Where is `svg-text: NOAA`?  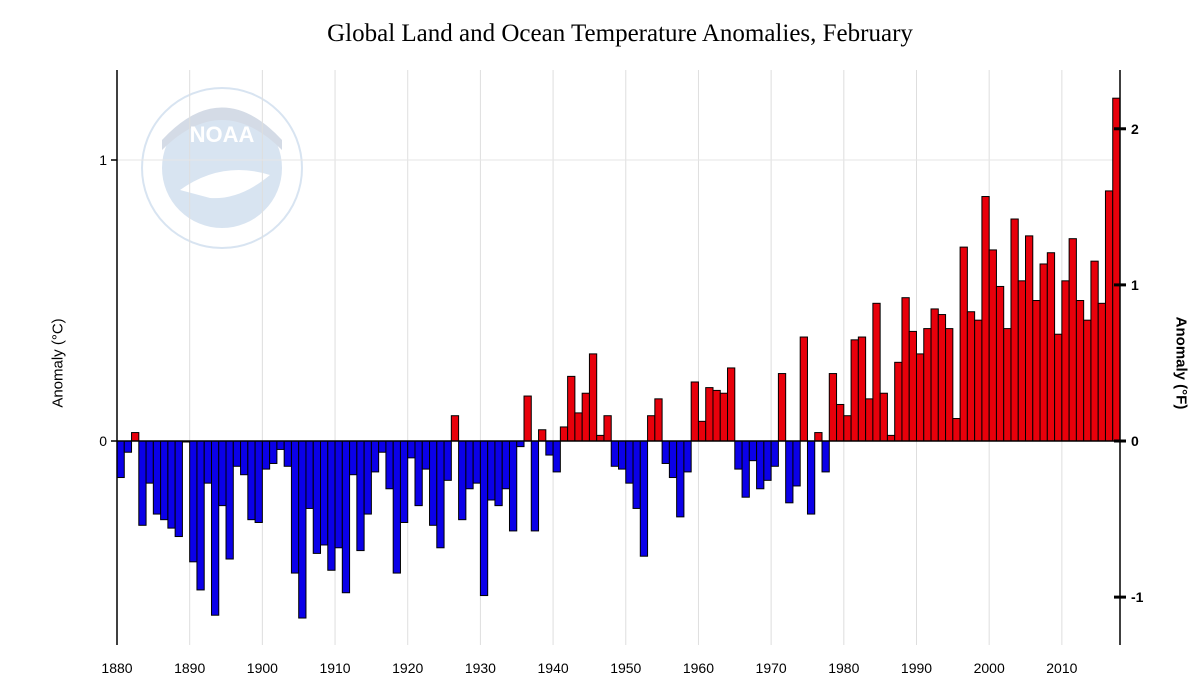 svg-text: NOAA is located at coordinates (222, 134).